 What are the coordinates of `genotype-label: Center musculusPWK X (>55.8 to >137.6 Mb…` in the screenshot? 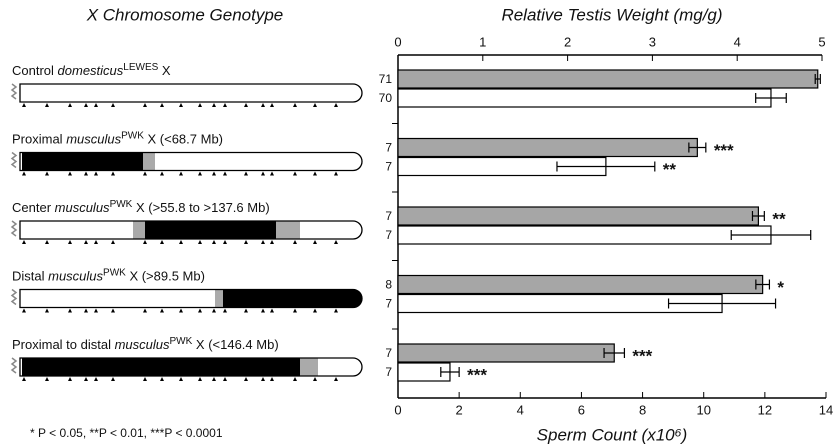 It's located at (141, 207).